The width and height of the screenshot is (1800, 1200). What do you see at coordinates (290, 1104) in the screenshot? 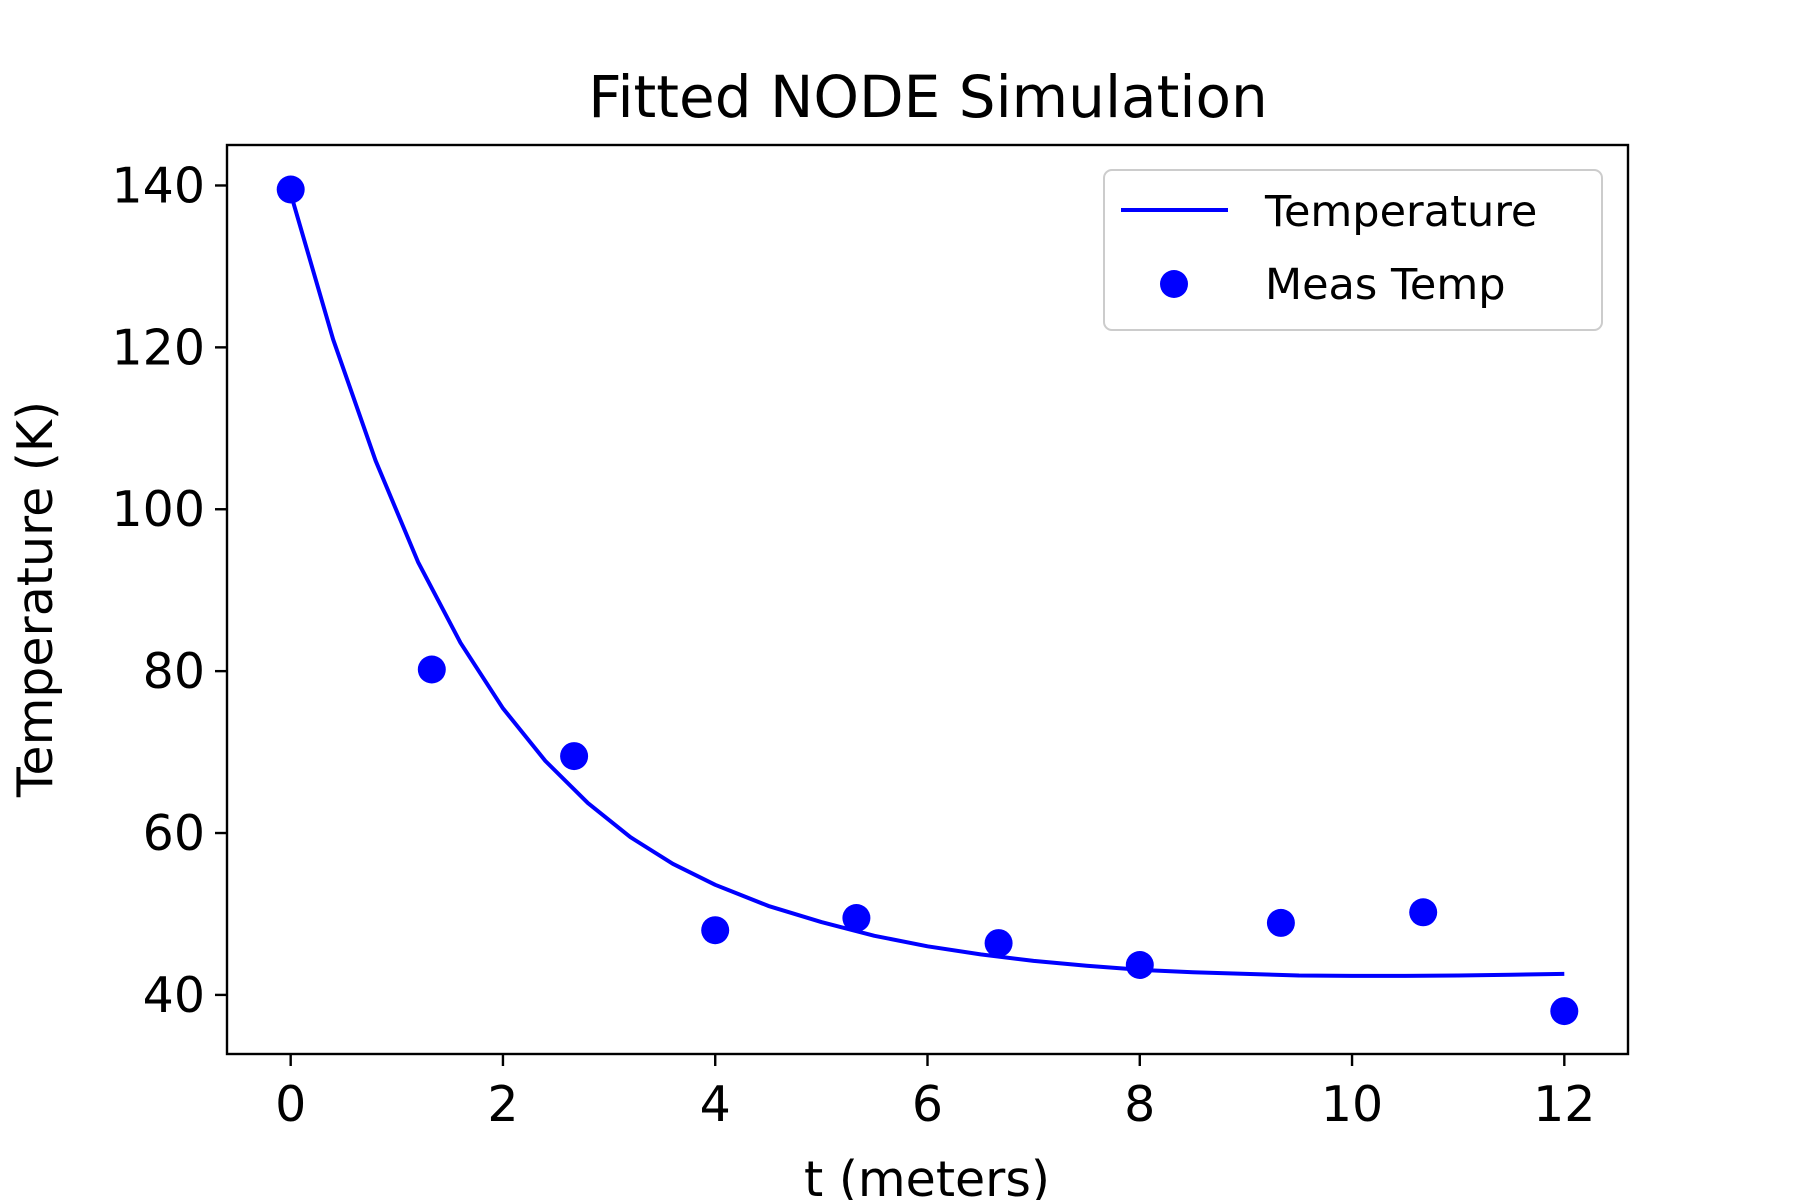
I see `x-tick-label: 0` at bounding box center [290, 1104].